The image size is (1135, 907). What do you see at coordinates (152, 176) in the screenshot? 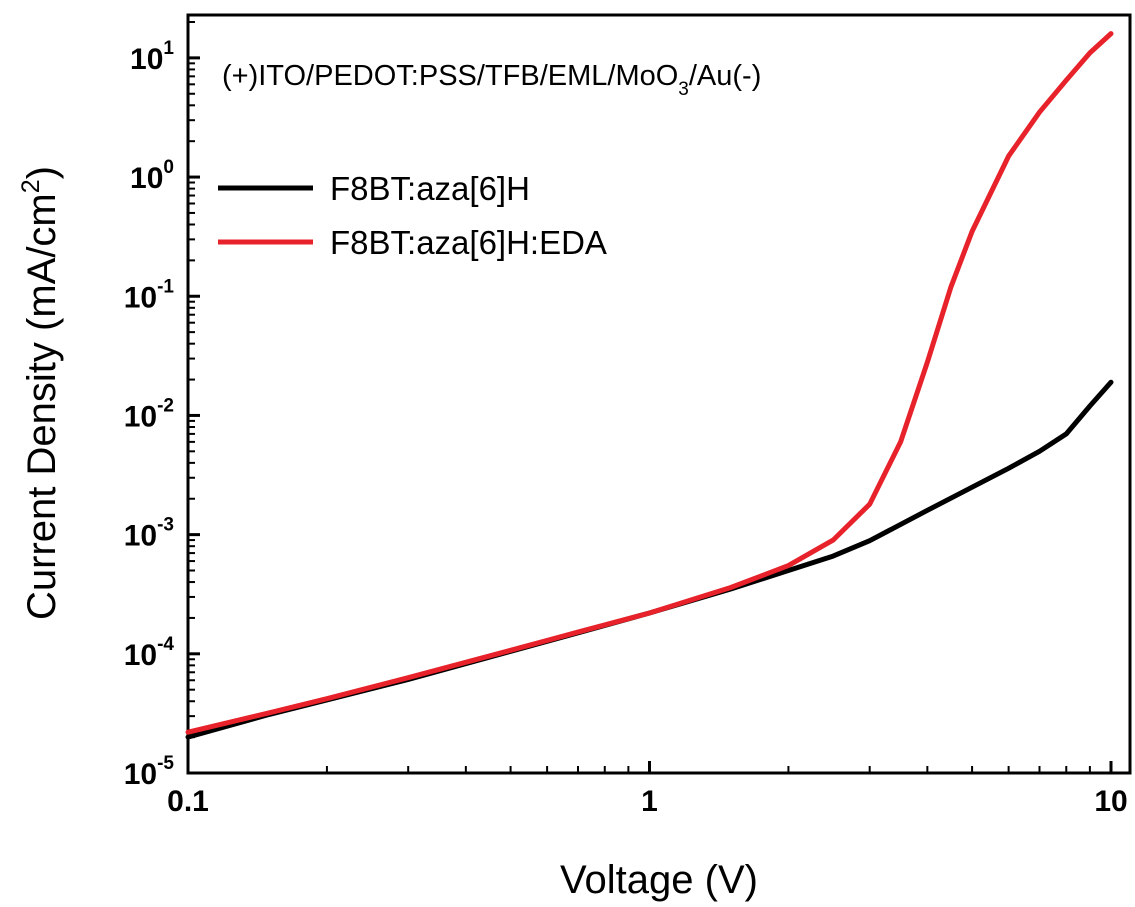
I see `y-tick-label: 10⁰` at bounding box center [152, 176].